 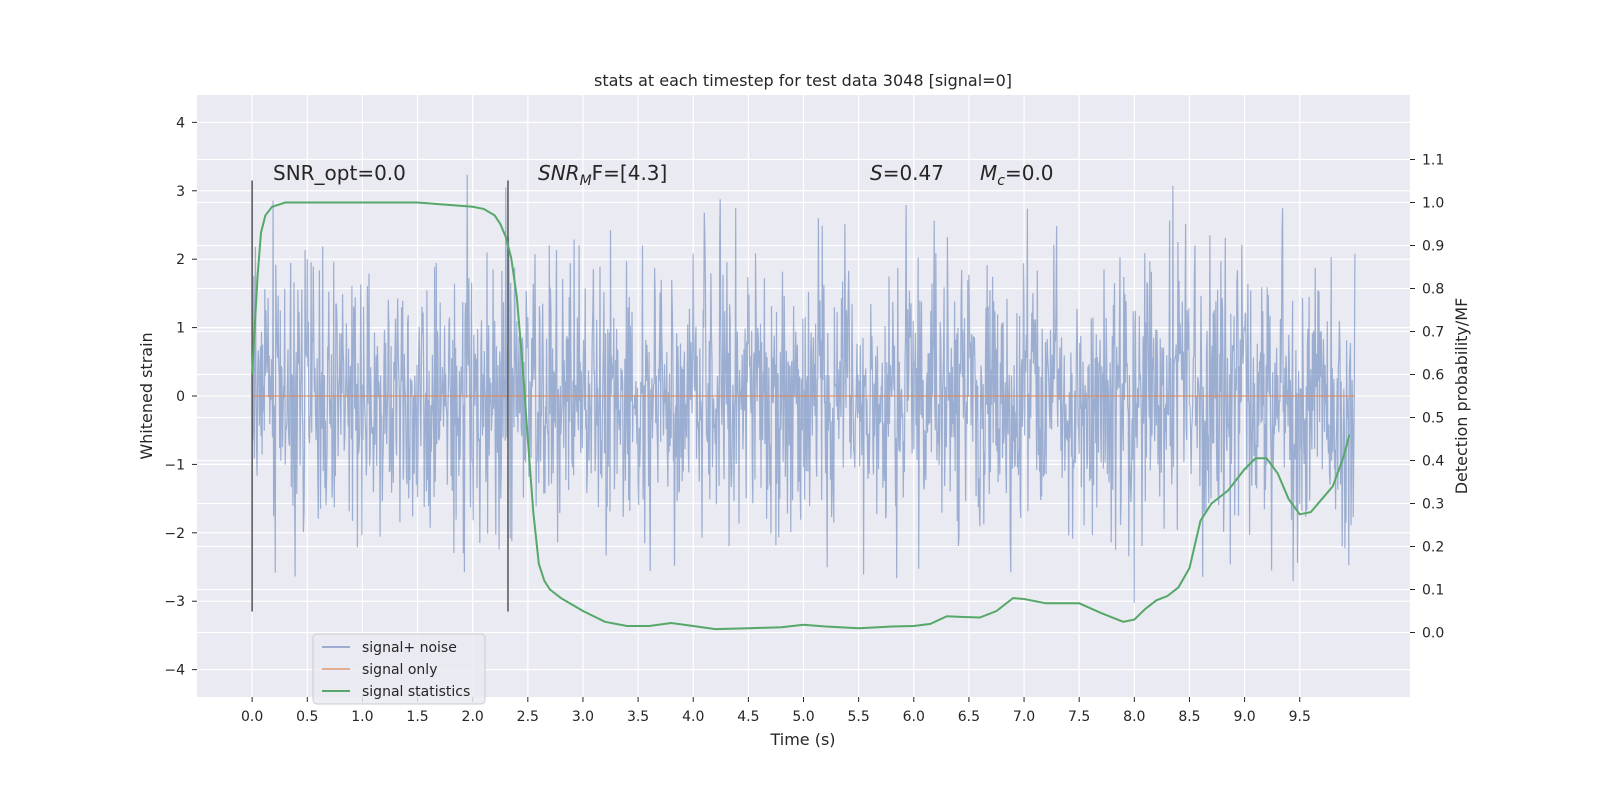 What do you see at coordinates (307, 717) in the screenshot?
I see `x-tick-label: 0.5` at bounding box center [307, 717].